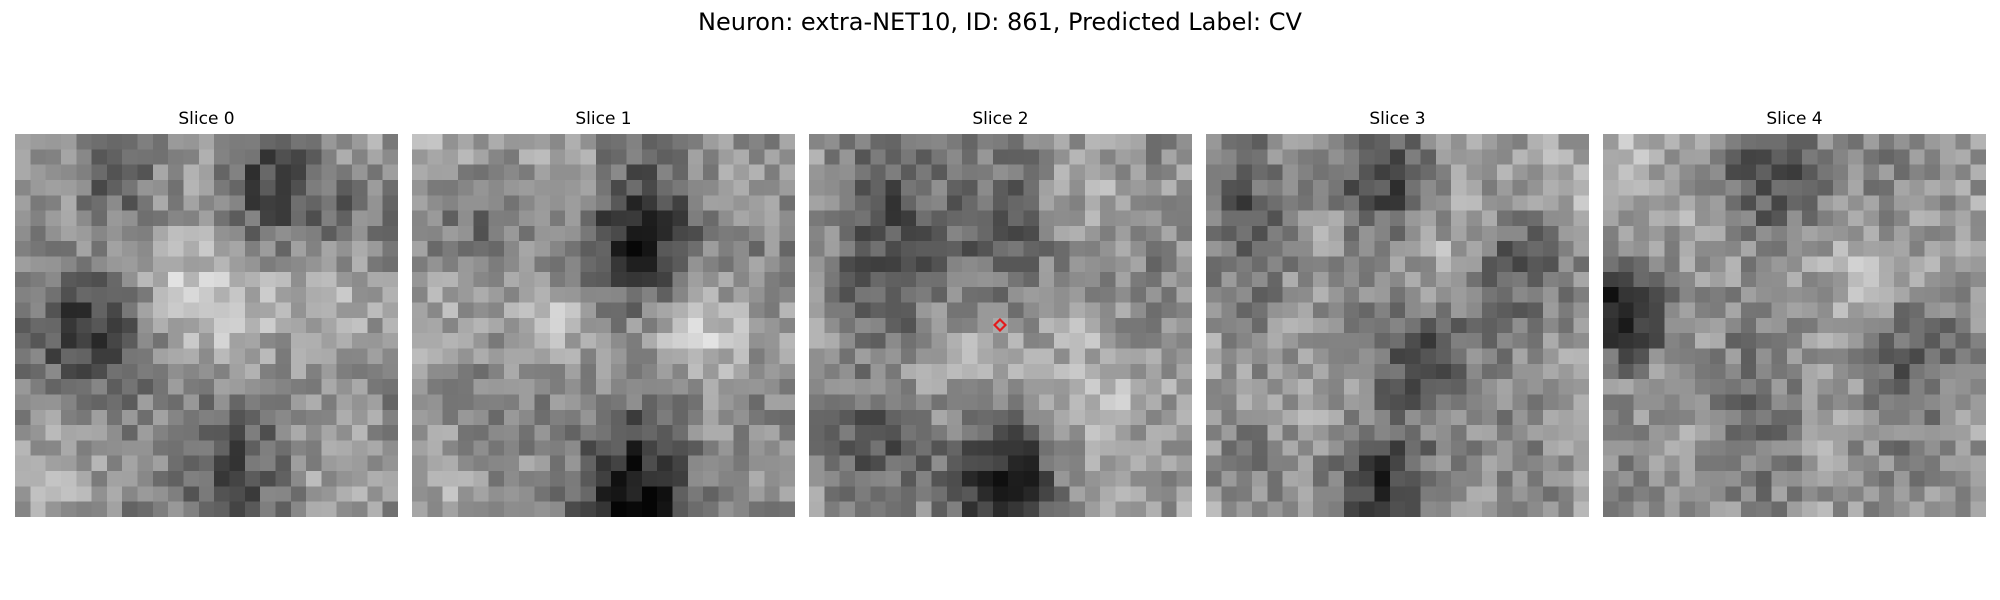  I want to click on slice-title: Slice 2, so click(1000, 119).